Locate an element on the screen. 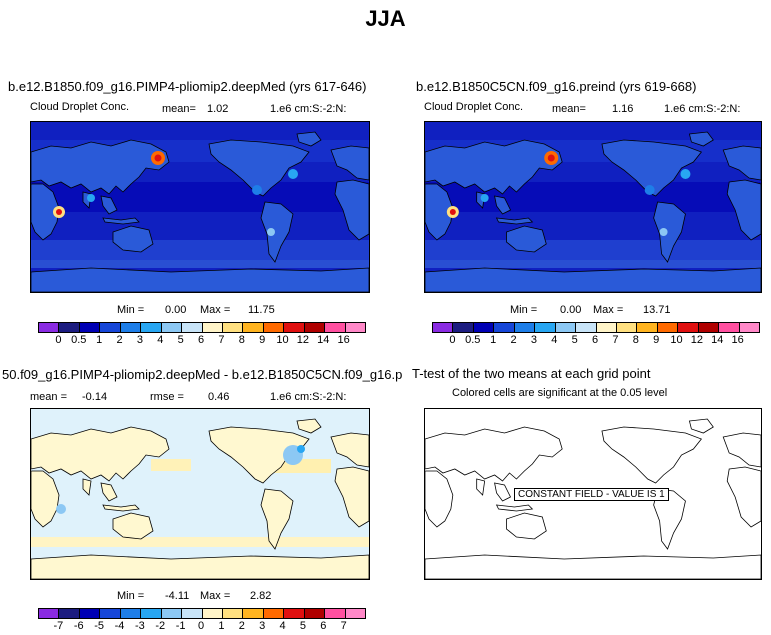 This screenshot has height=635, width=771. panel1-mean-value: 1.02 is located at coordinates (218, 109).